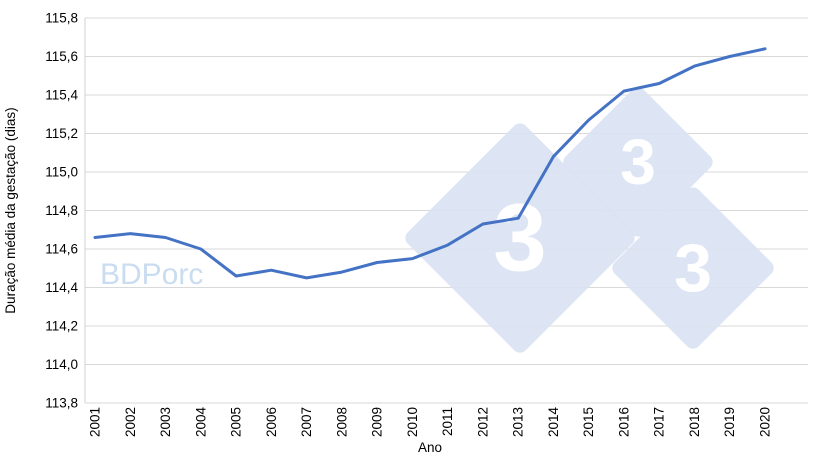 Image resolution: width=820 pixels, height=462 pixels. Describe the element at coordinates (61, 364) in the screenshot. I see `y-axis-tick-label: 114,0` at that location.